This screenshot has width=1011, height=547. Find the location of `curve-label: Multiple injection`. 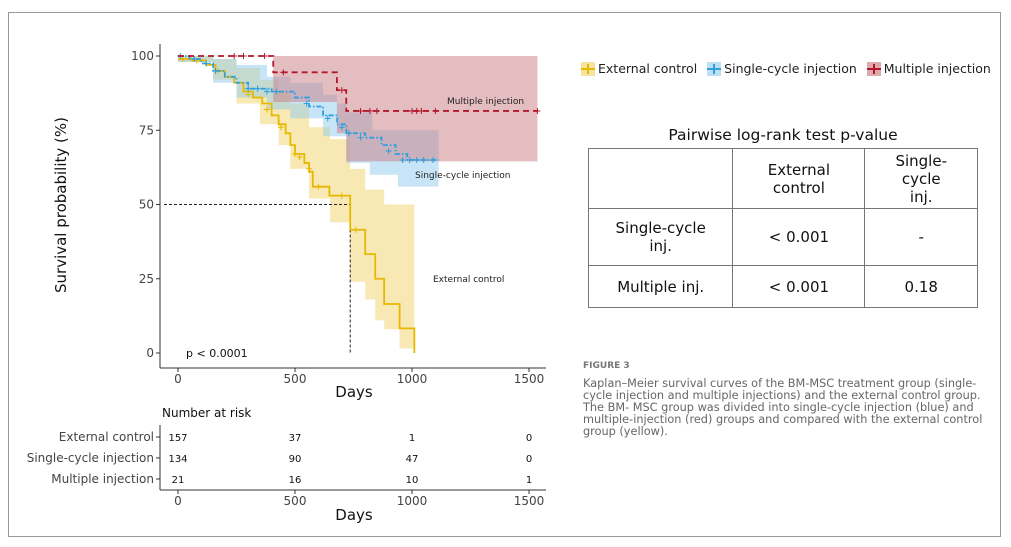

curve-label: Multiple injection is located at coordinates (485, 102).